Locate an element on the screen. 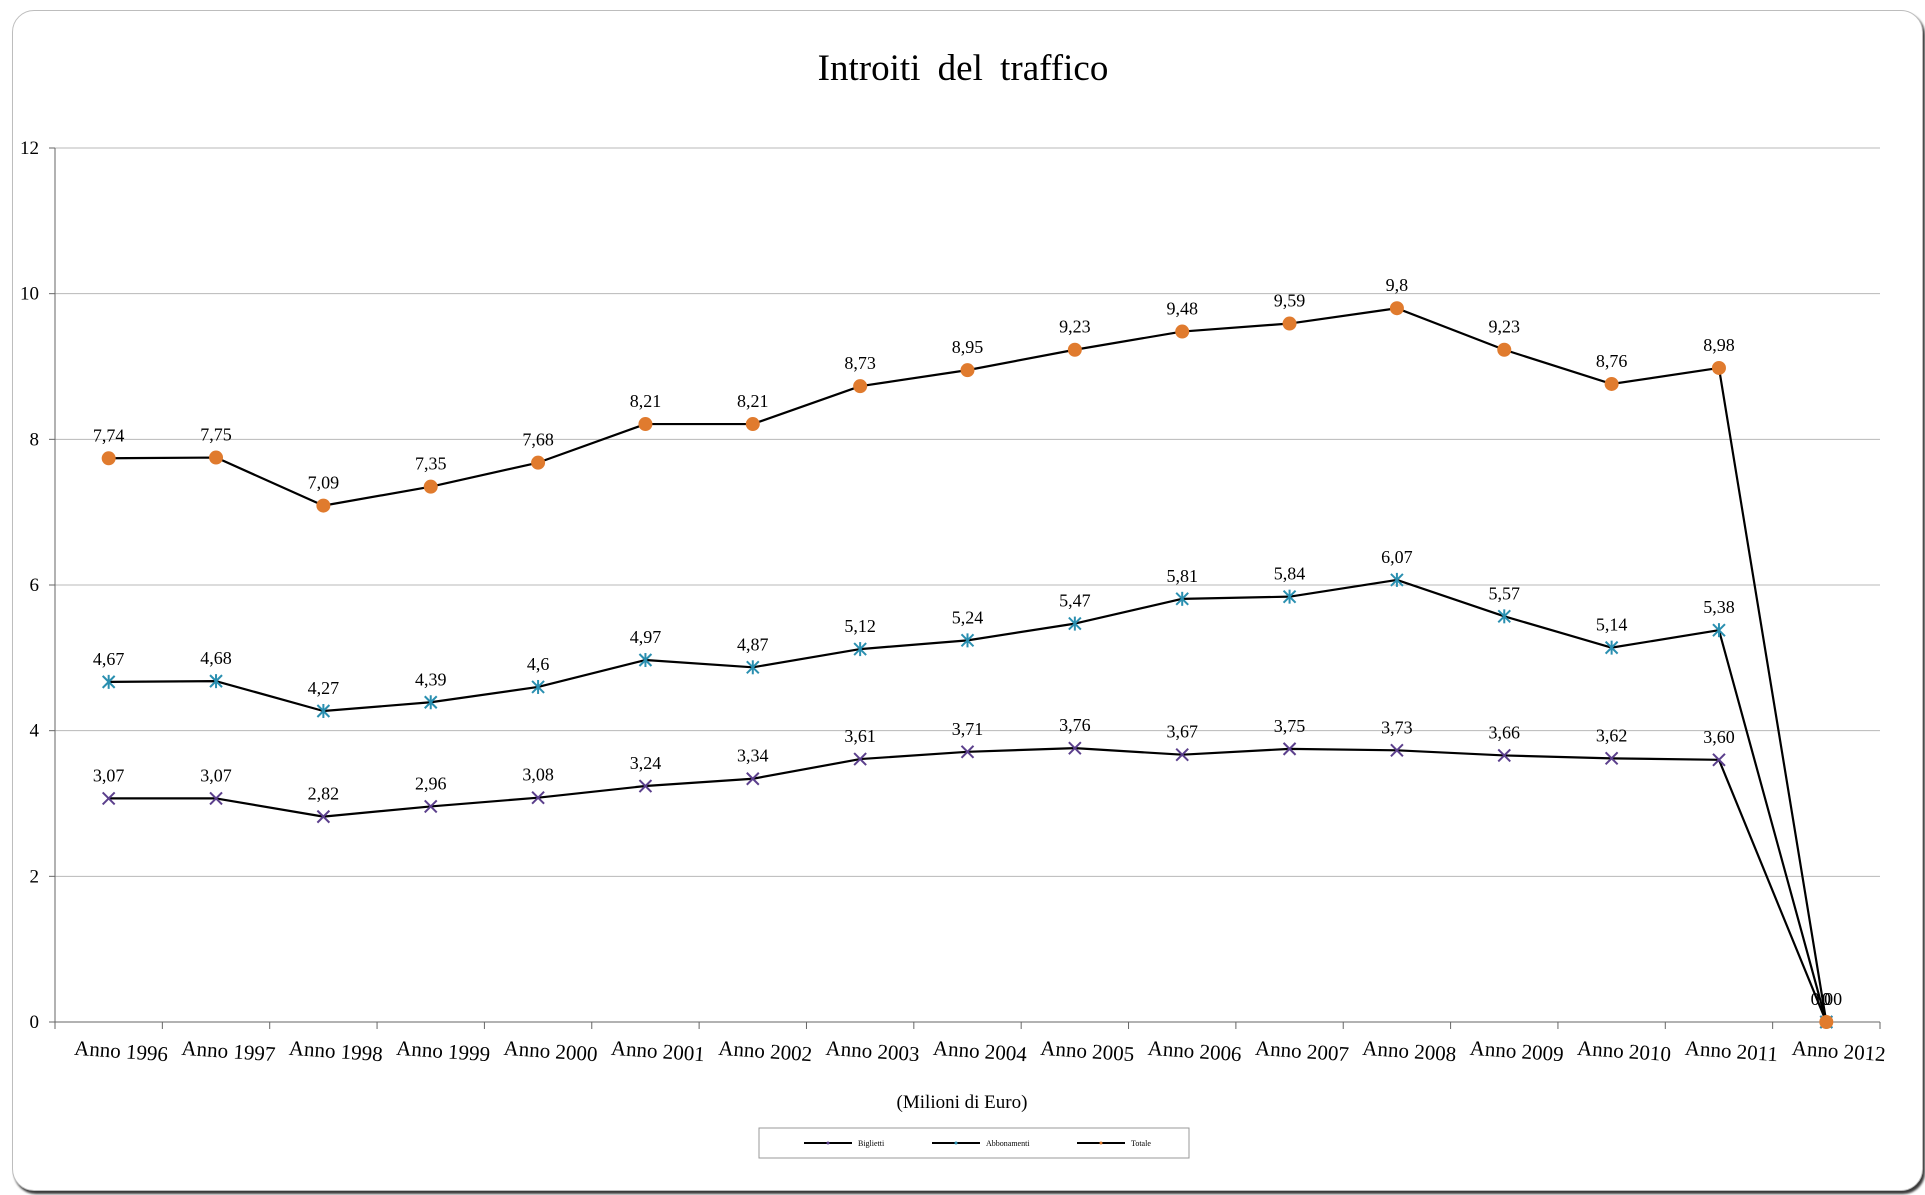 Image resolution: width=1925 pixels, height=1195 pixels. x-tick-label: Anno 2011 is located at coordinates (1731, 1051).